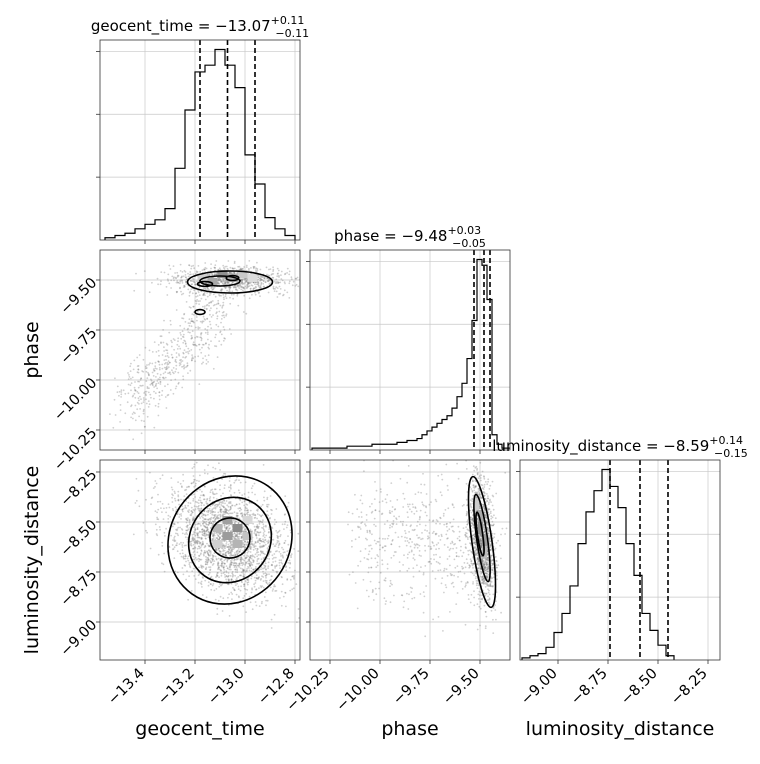  I want to click on hist-phase-title-minus: −0.05, so click(469, 243).